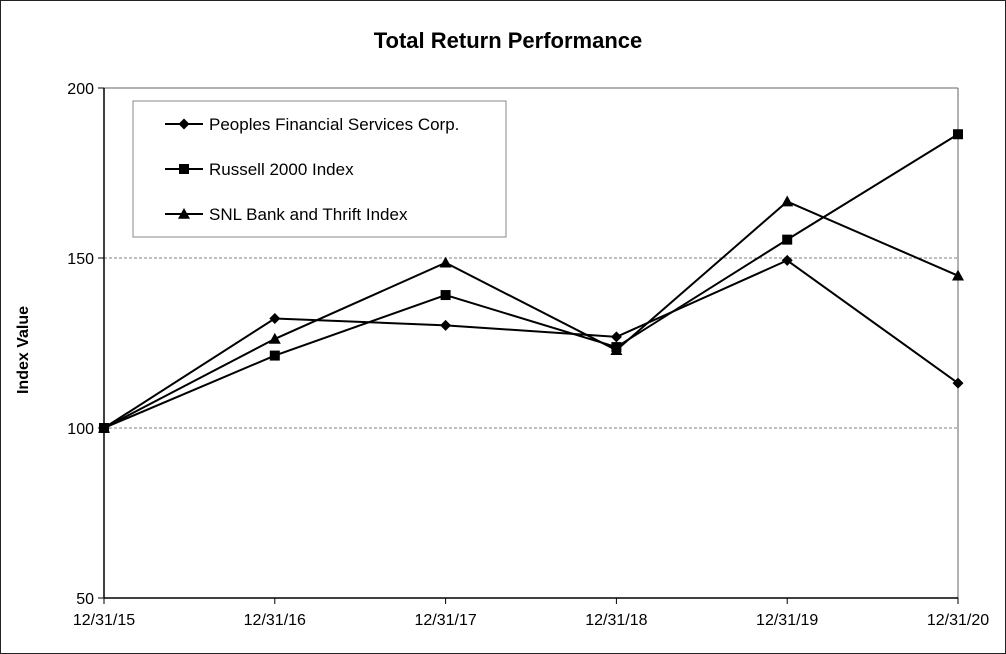 The height and width of the screenshot is (654, 1006). Describe the element at coordinates (184, 169) in the screenshot. I see `legend-marker-square` at that location.